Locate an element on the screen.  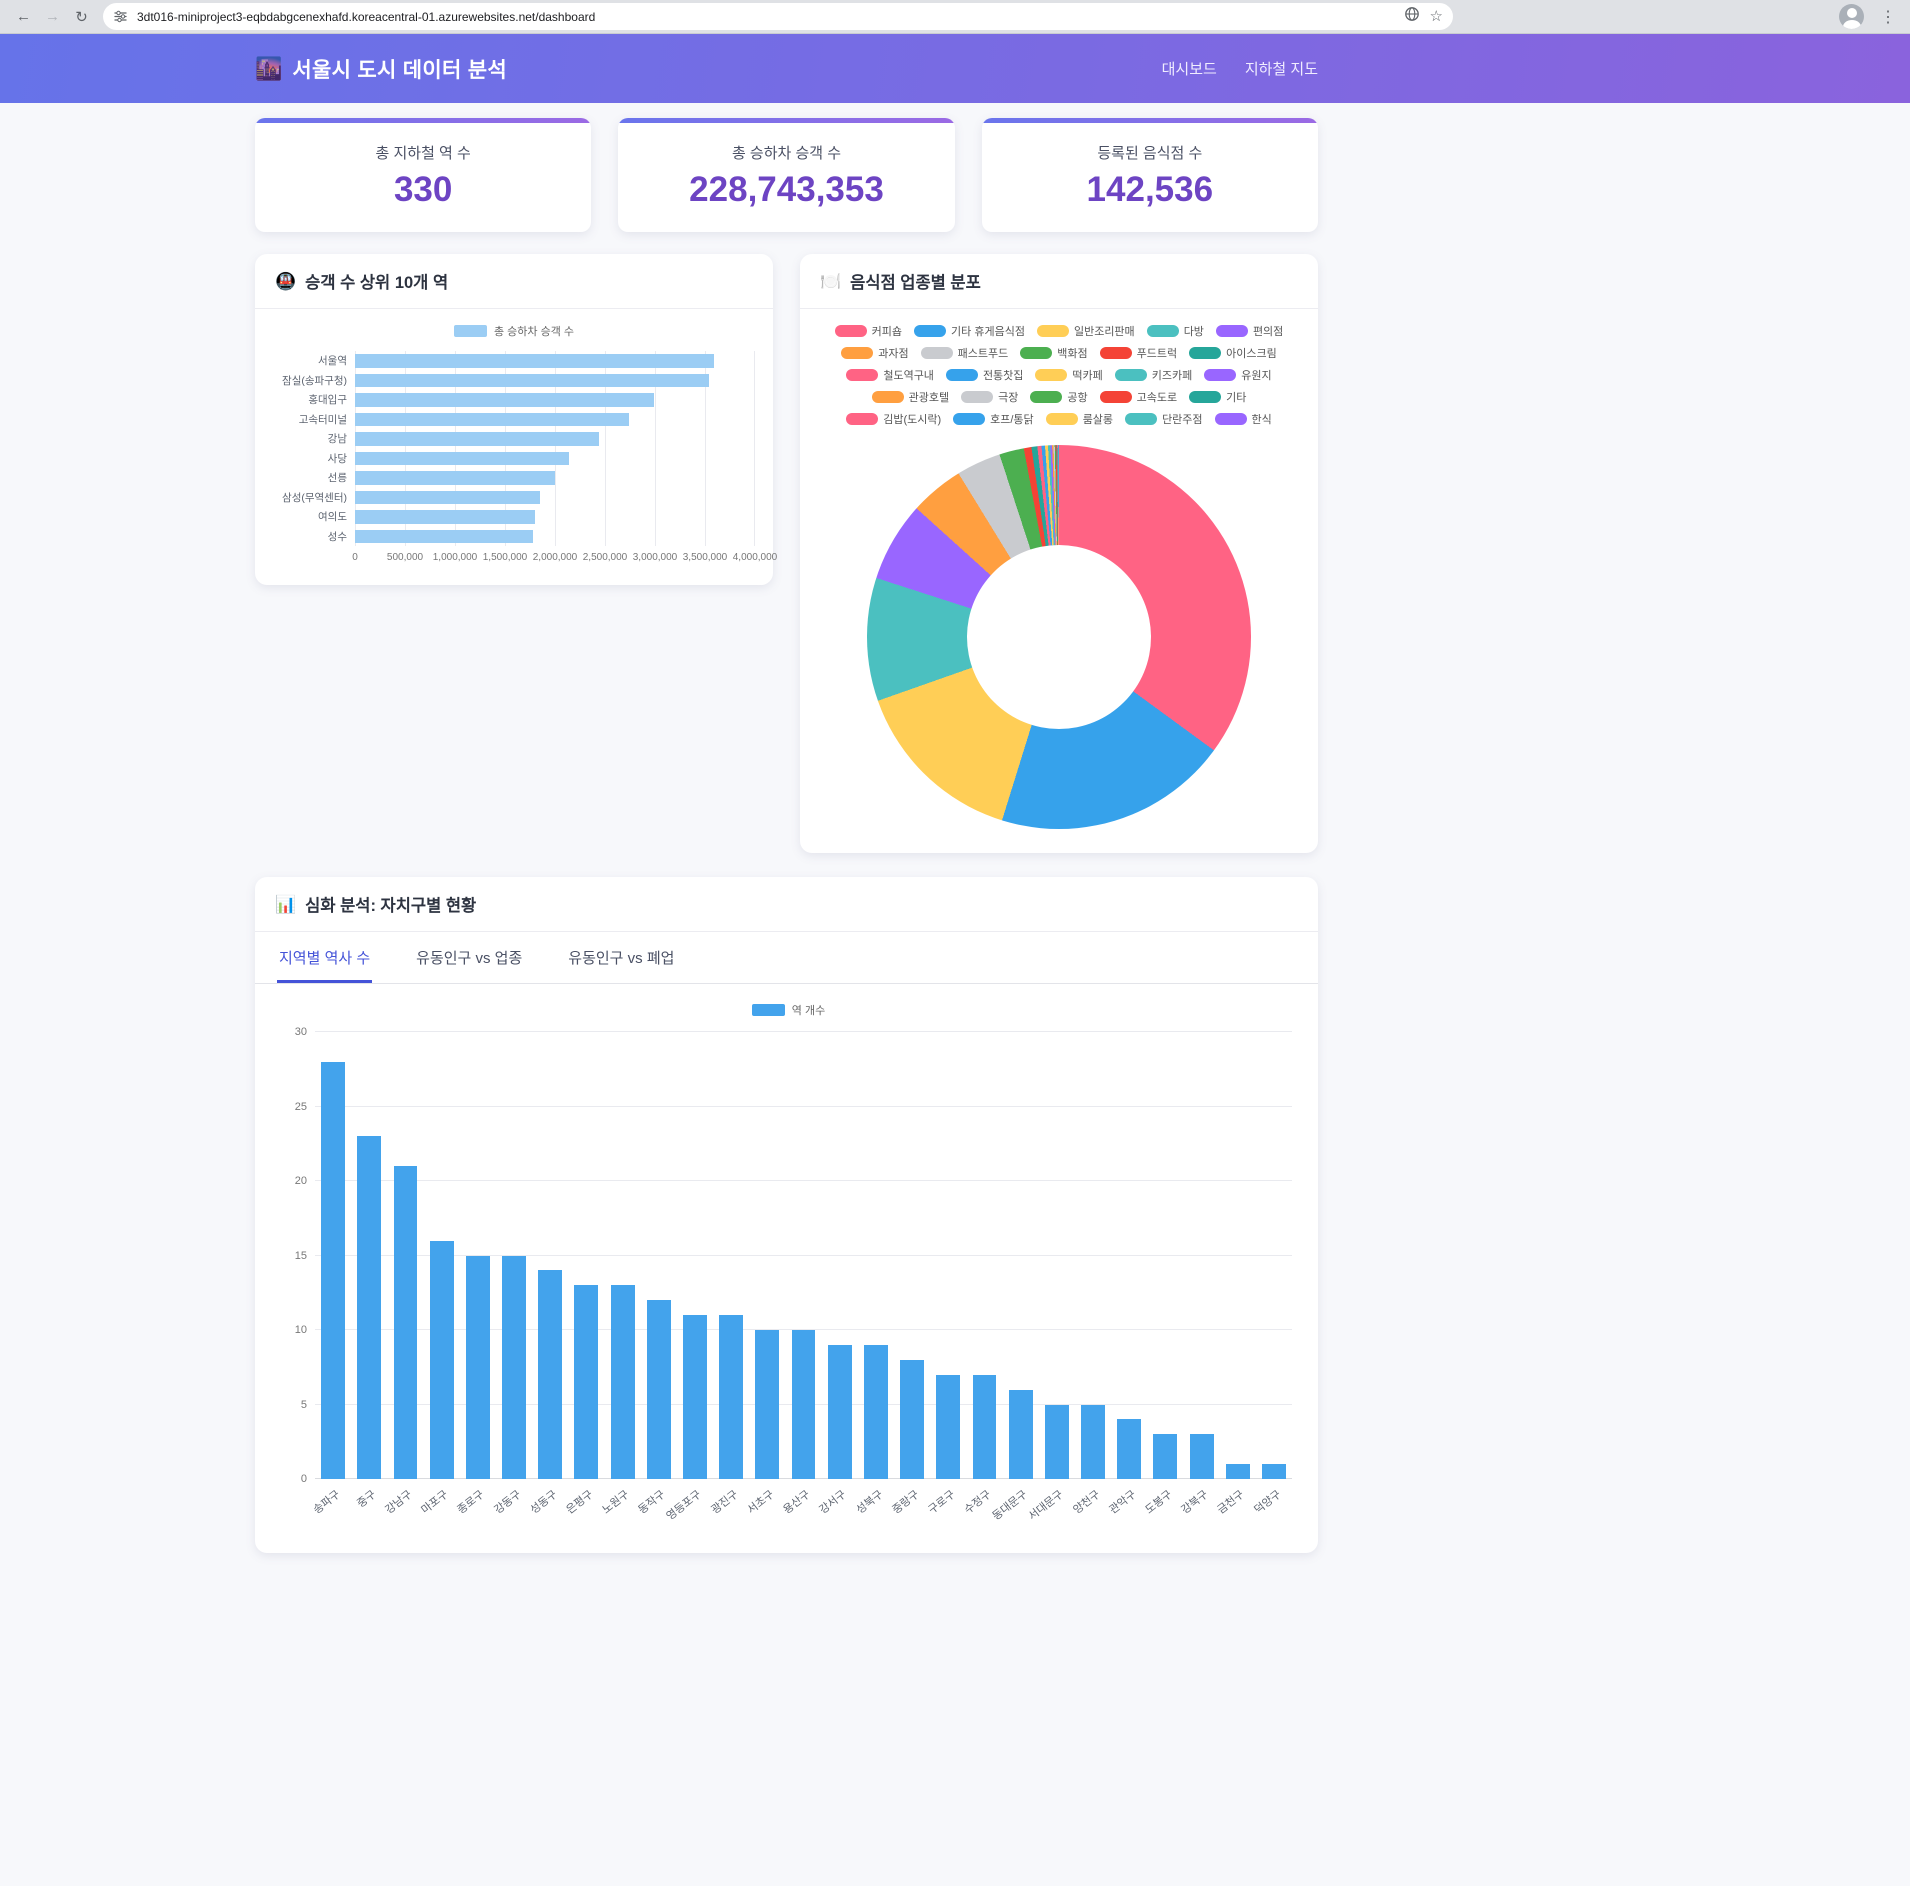
legend-label: 기타 is located at coordinates (1236, 398).